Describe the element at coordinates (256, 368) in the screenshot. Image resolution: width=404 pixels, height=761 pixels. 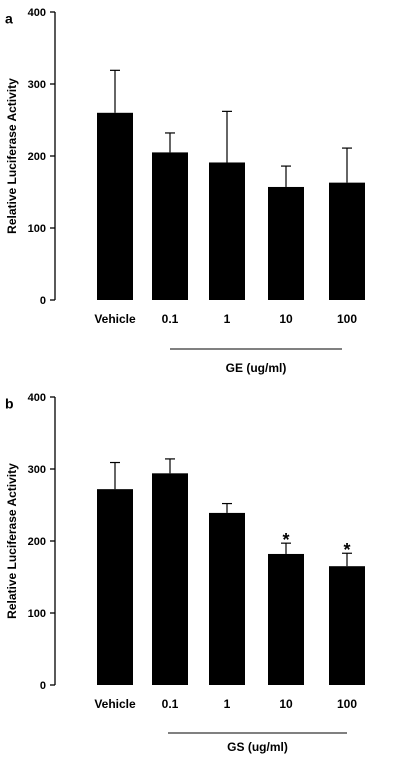
I see `group-label: GE (ug/ml)` at that location.